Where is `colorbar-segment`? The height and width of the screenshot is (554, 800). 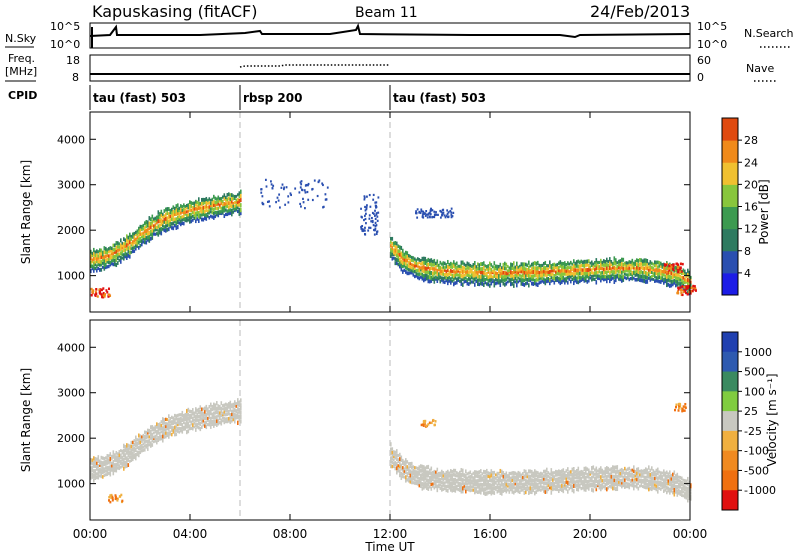
colorbar-segment is located at coordinates (730, 342).